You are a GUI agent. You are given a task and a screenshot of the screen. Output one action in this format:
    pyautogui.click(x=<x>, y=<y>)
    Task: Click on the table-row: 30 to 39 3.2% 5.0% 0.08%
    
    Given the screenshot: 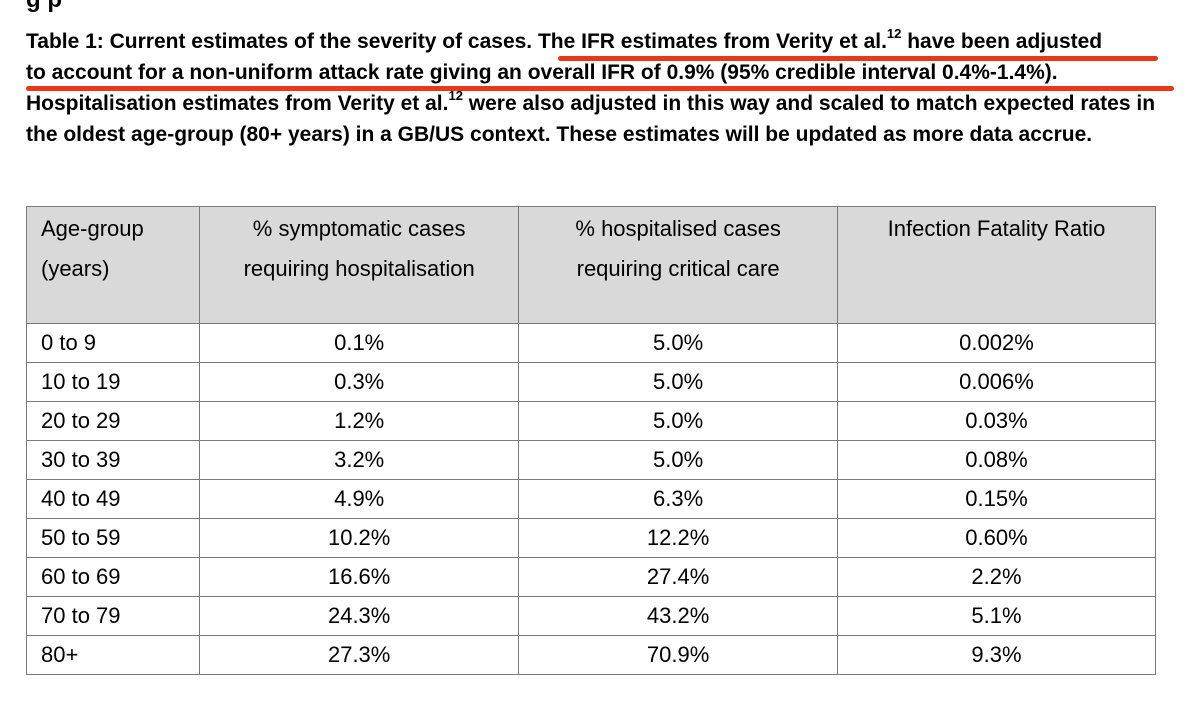 What is the action you would take?
    pyautogui.click(x=591, y=460)
    